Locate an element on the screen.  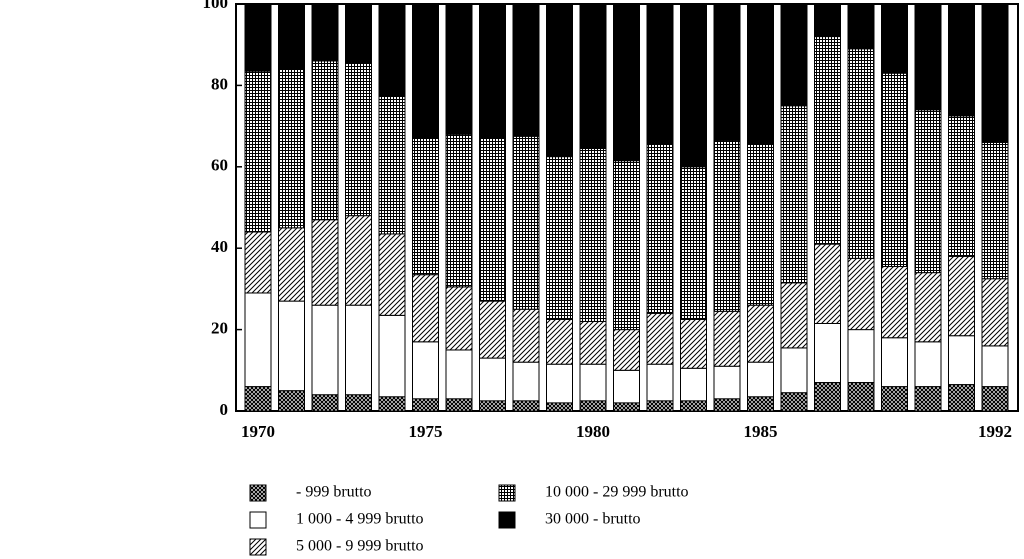
x-tick-label: 1985 is located at coordinates (761, 431).